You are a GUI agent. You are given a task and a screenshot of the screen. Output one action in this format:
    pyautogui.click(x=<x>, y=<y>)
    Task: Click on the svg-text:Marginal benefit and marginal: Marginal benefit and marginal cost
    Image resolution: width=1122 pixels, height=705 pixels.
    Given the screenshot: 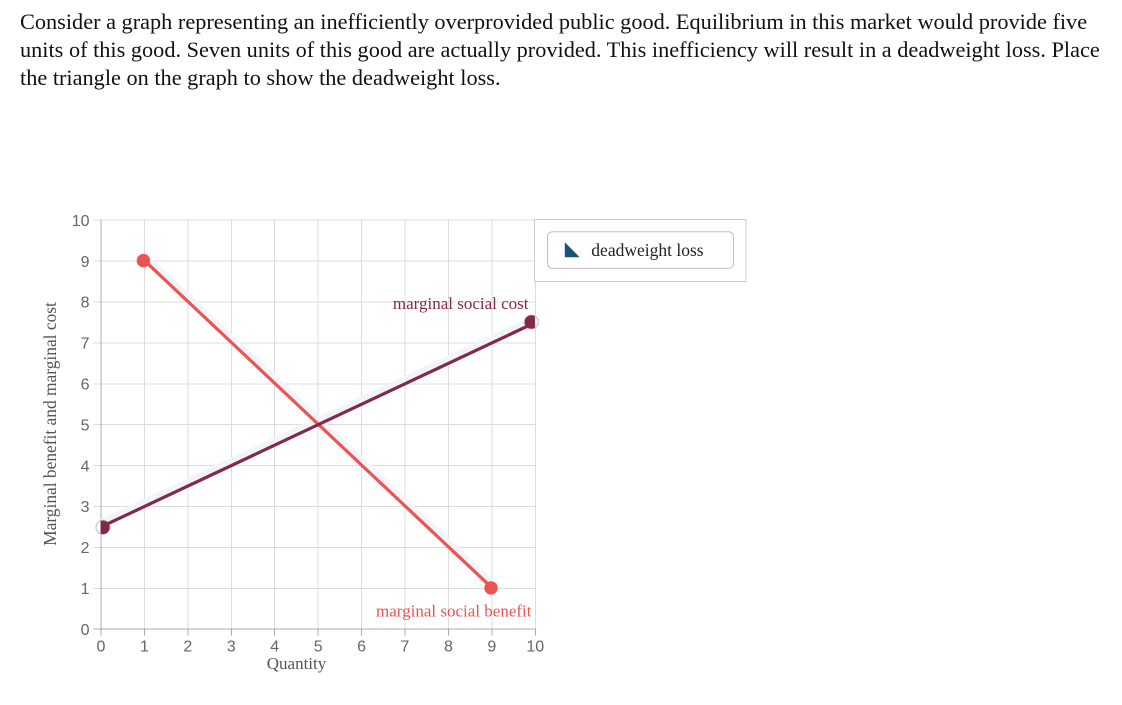 What is the action you would take?
    pyautogui.click(x=50, y=424)
    